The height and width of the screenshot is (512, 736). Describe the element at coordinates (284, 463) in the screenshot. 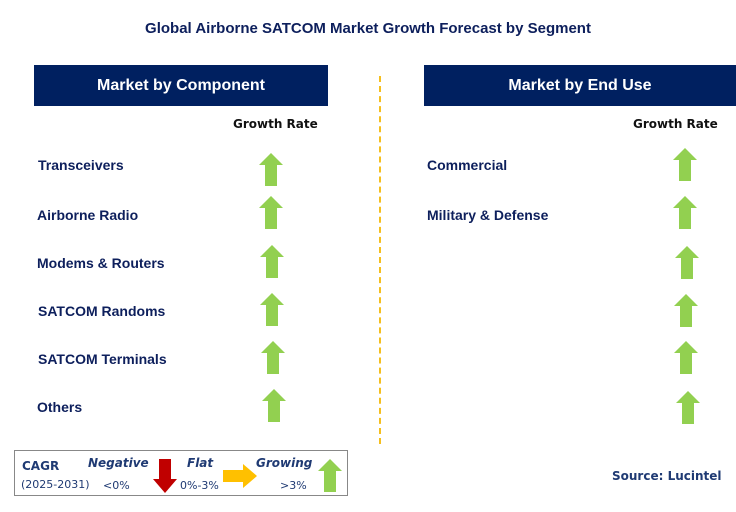

I see `legend-growing-label: Growing` at that location.